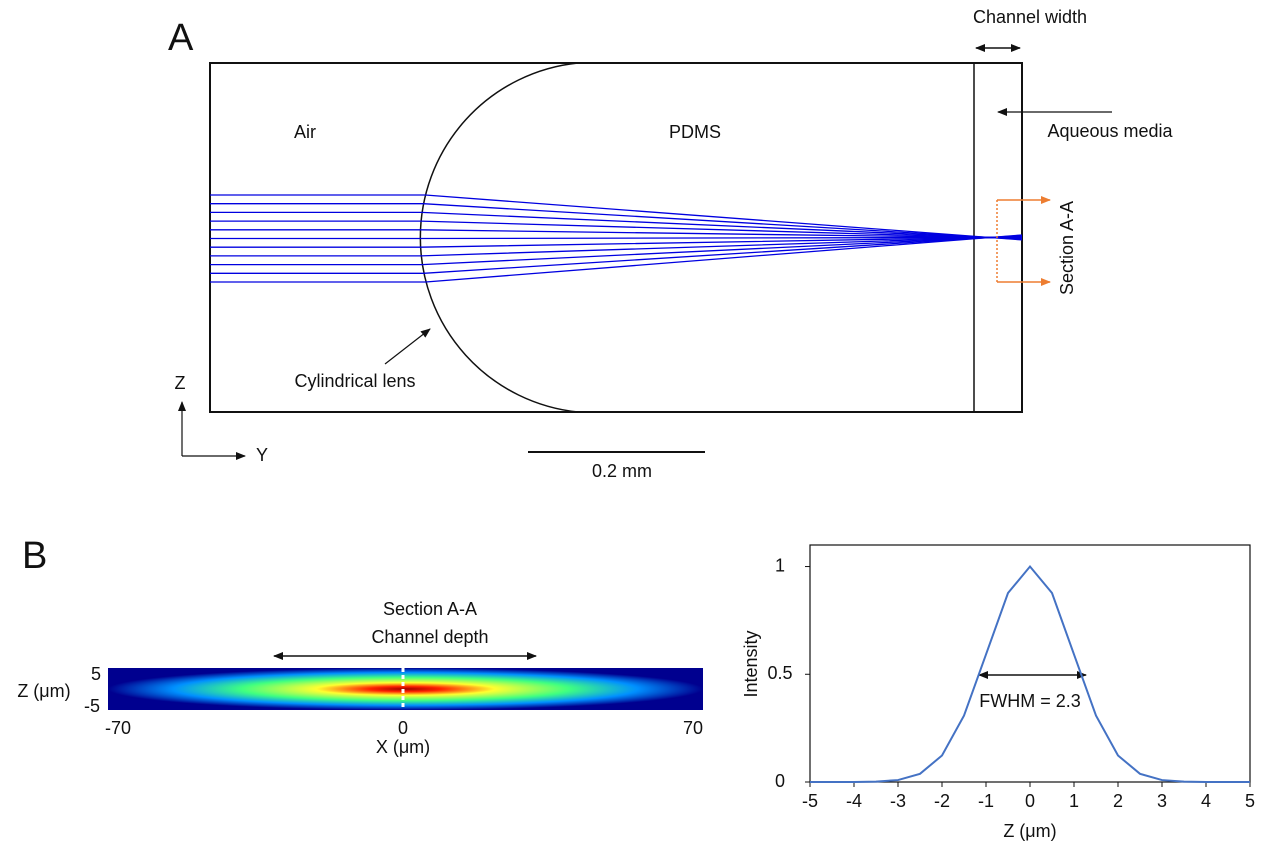 The width and height of the screenshot is (1274, 857). I want to click on heatmap, so click(405, 689).